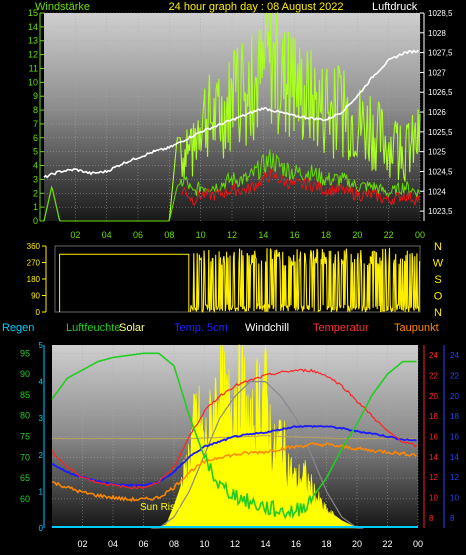 This screenshot has width=466, height=555. What do you see at coordinates (124, 282) in the screenshot?
I see `wind-direction-initial` at bounding box center [124, 282].